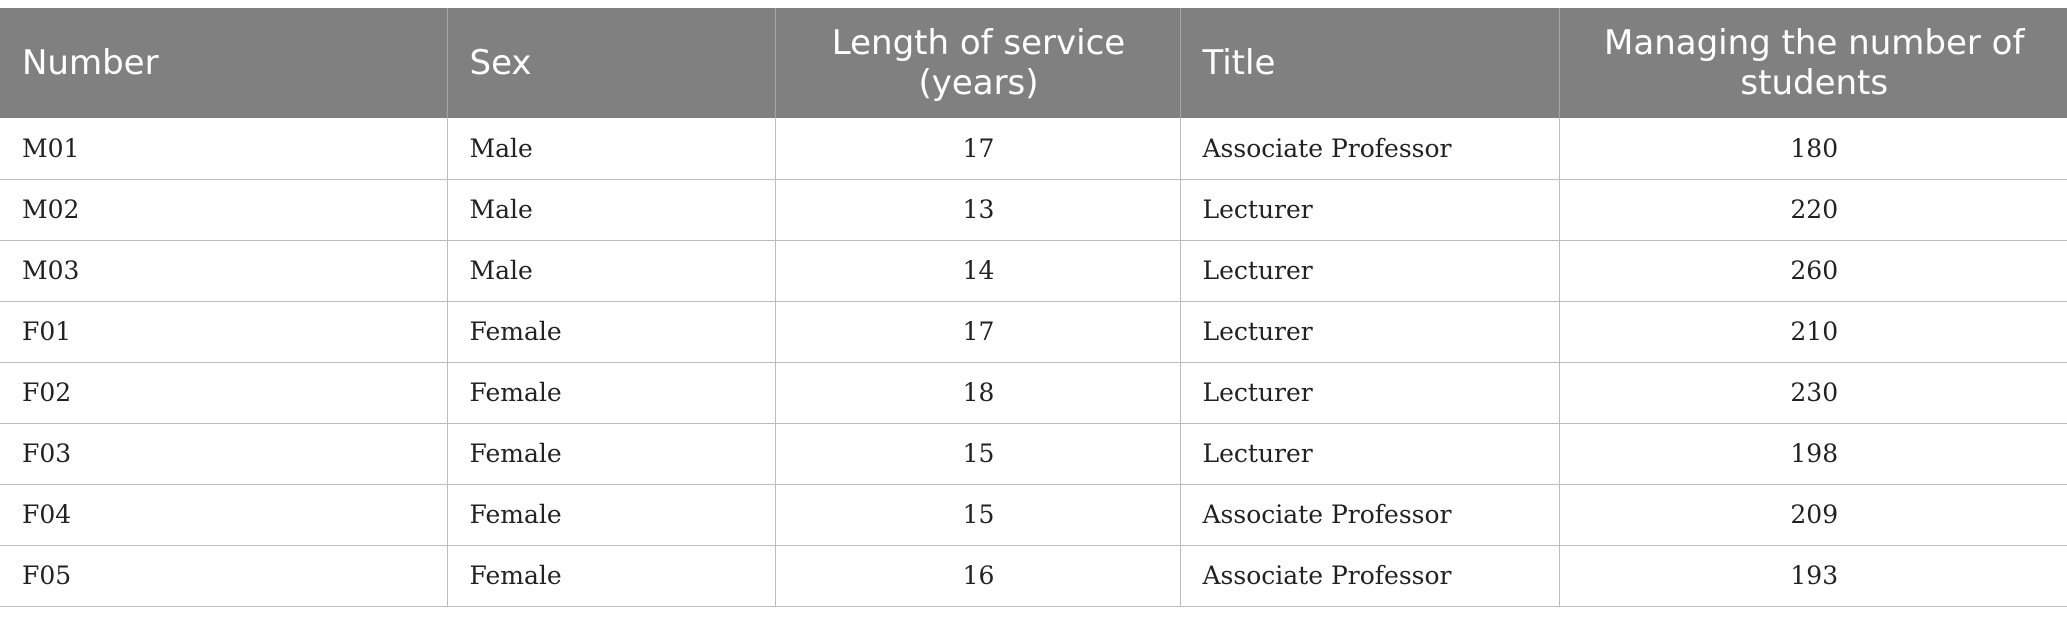  What do you see at coordinates (224, 332) in the screenshot?
I see `cell-number: F01` at bounding box center [224, 332].